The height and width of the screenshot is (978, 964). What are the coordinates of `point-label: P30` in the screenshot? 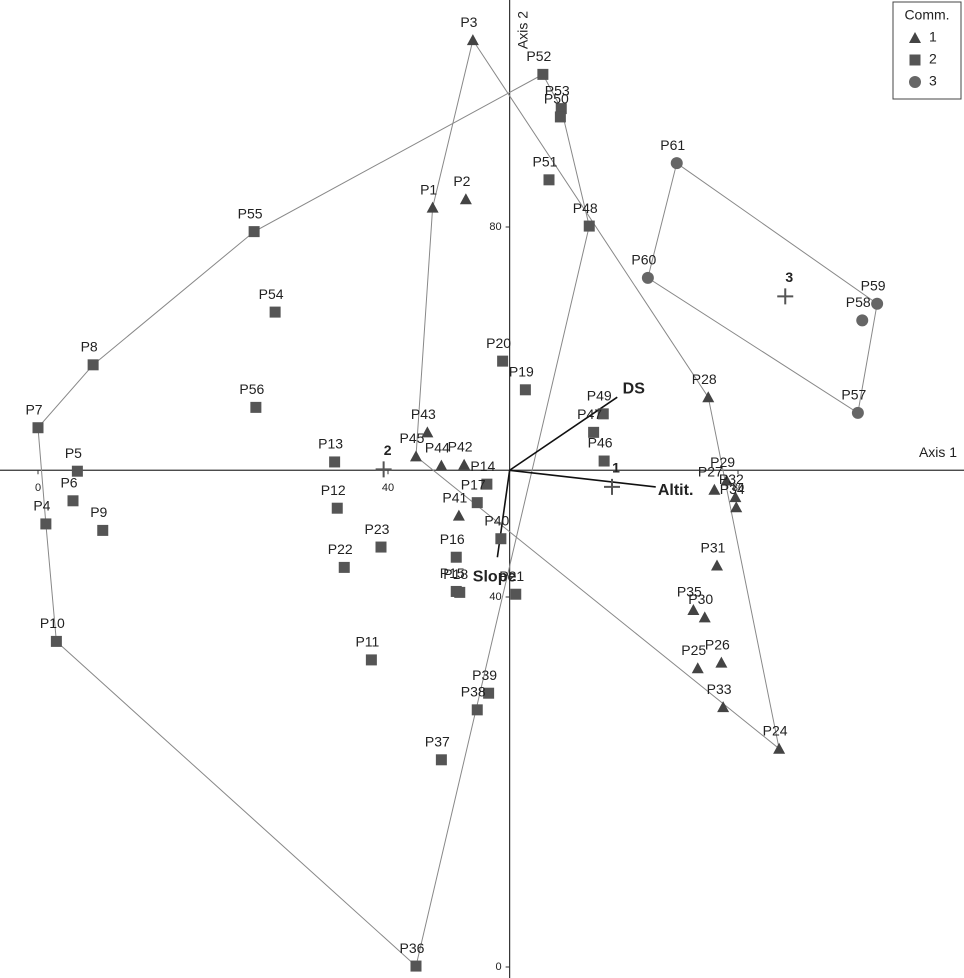 It's located at (700, 599).